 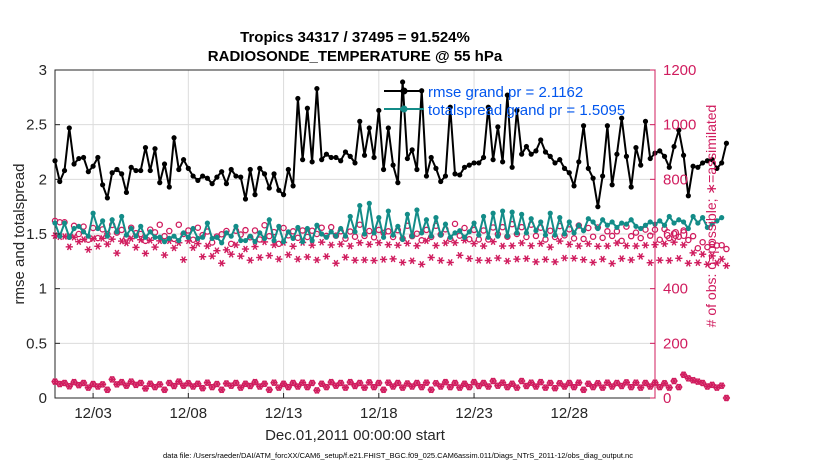 What do you see at coordinates (43, 179) in the screenshot?
I see `y-tick-label: 2` at bounding box center [43, 179].